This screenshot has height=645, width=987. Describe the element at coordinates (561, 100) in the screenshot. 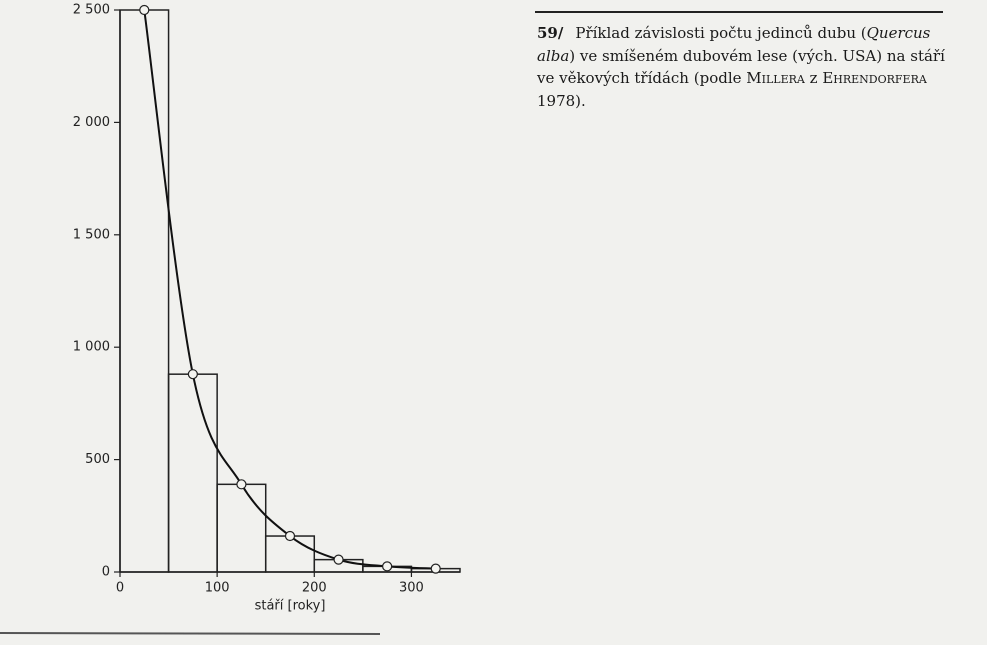

I see `caption-text: 1978).` at that location.